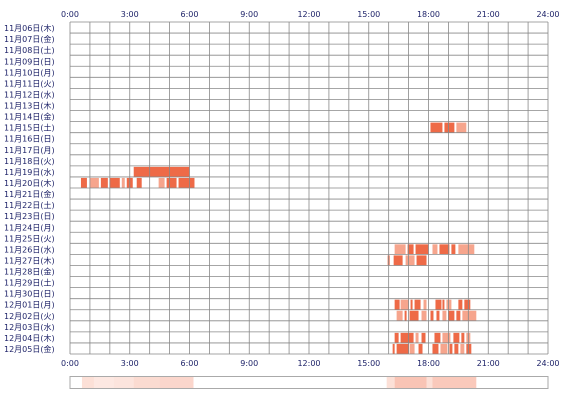 This screenshot has height=400, width=570. Describe the element at coordinates (29, 39) in the screenshot. I see `row-label: 11月07日(金)` at that location.